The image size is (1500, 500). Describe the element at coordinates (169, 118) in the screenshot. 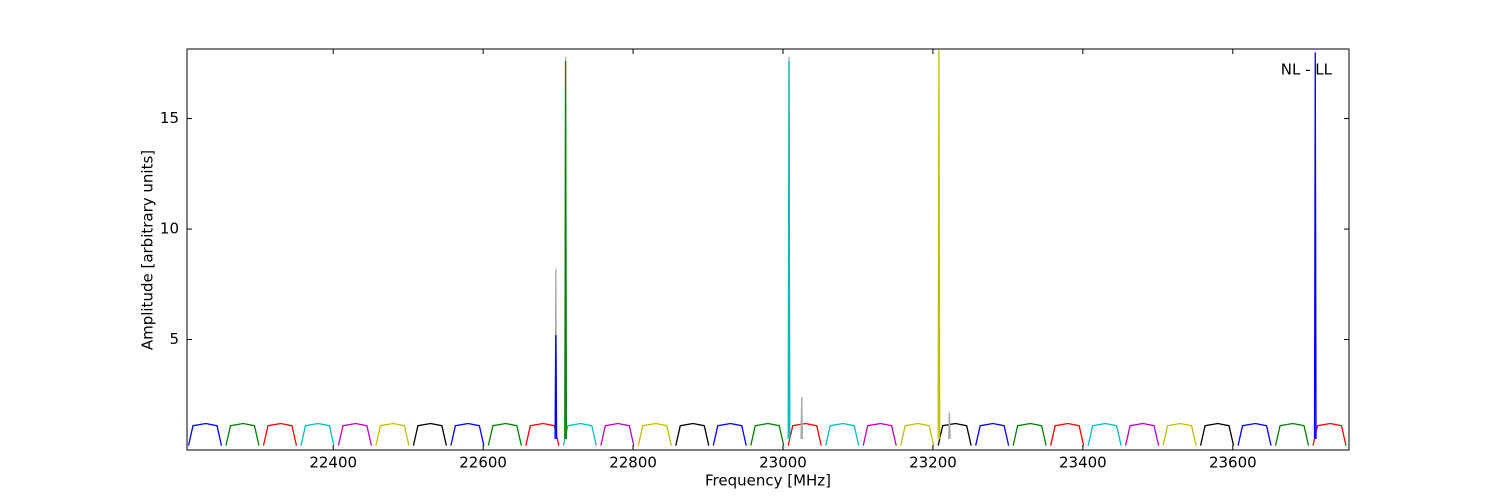

I see `y-tick-label: 15` at that location.